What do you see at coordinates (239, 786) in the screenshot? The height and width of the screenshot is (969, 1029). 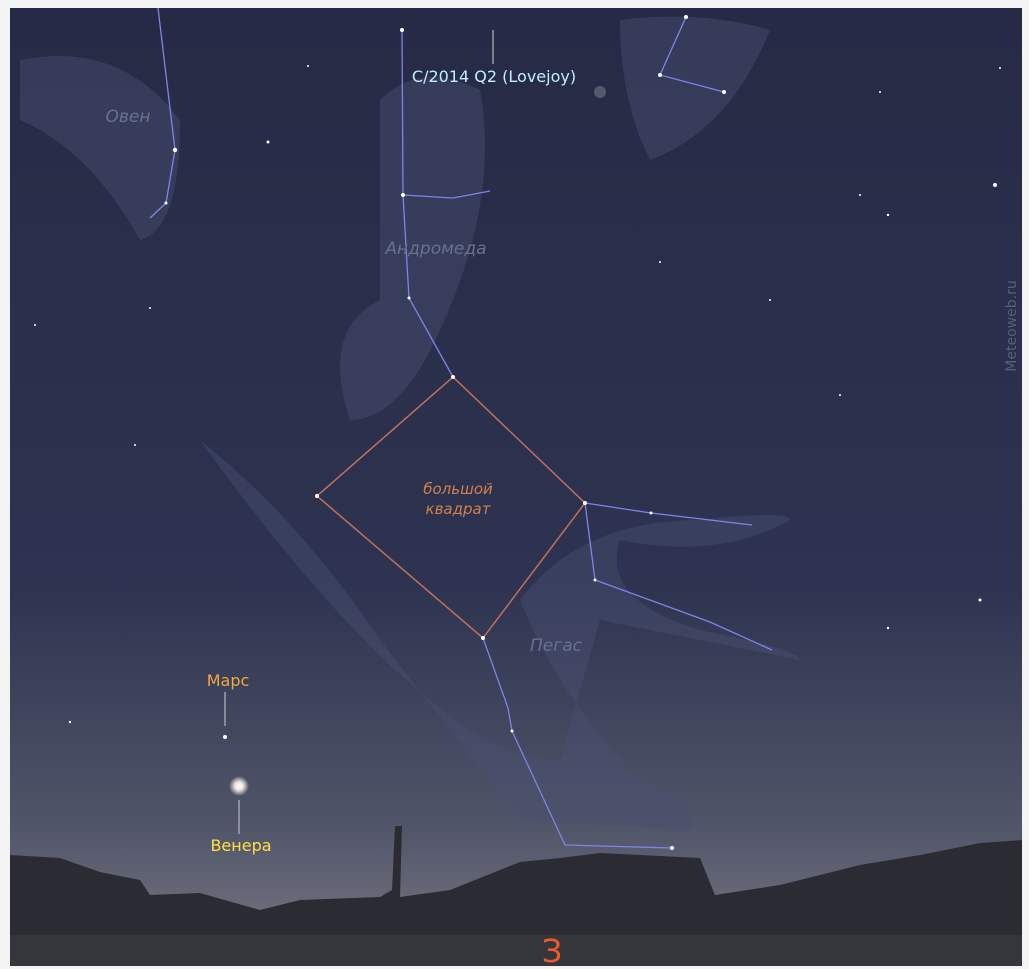 I see `venus` at bounding box center [239, 786].